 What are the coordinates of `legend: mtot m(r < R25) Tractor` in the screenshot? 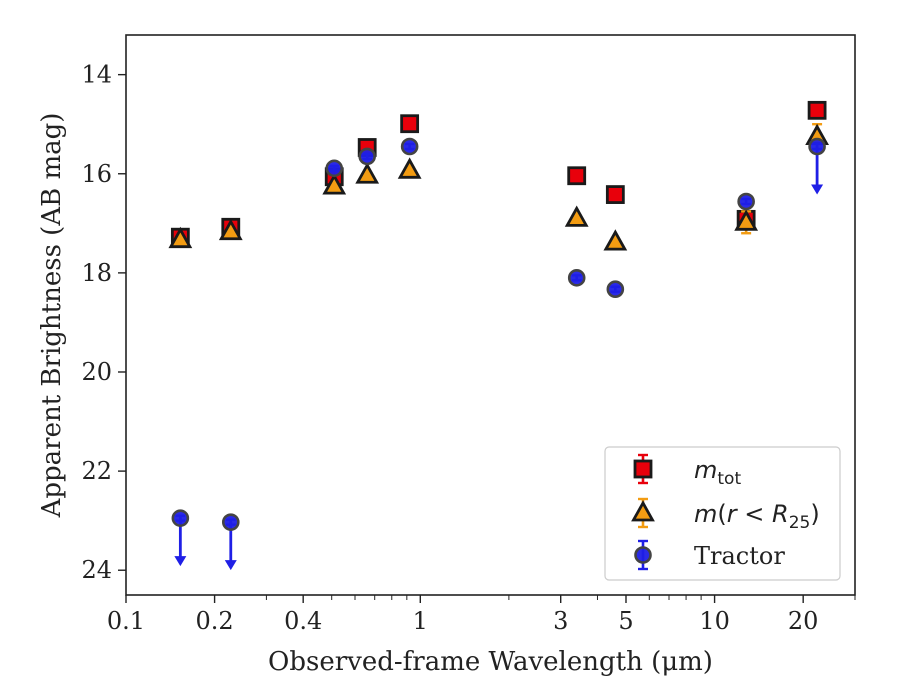 It's located at (722, 513).